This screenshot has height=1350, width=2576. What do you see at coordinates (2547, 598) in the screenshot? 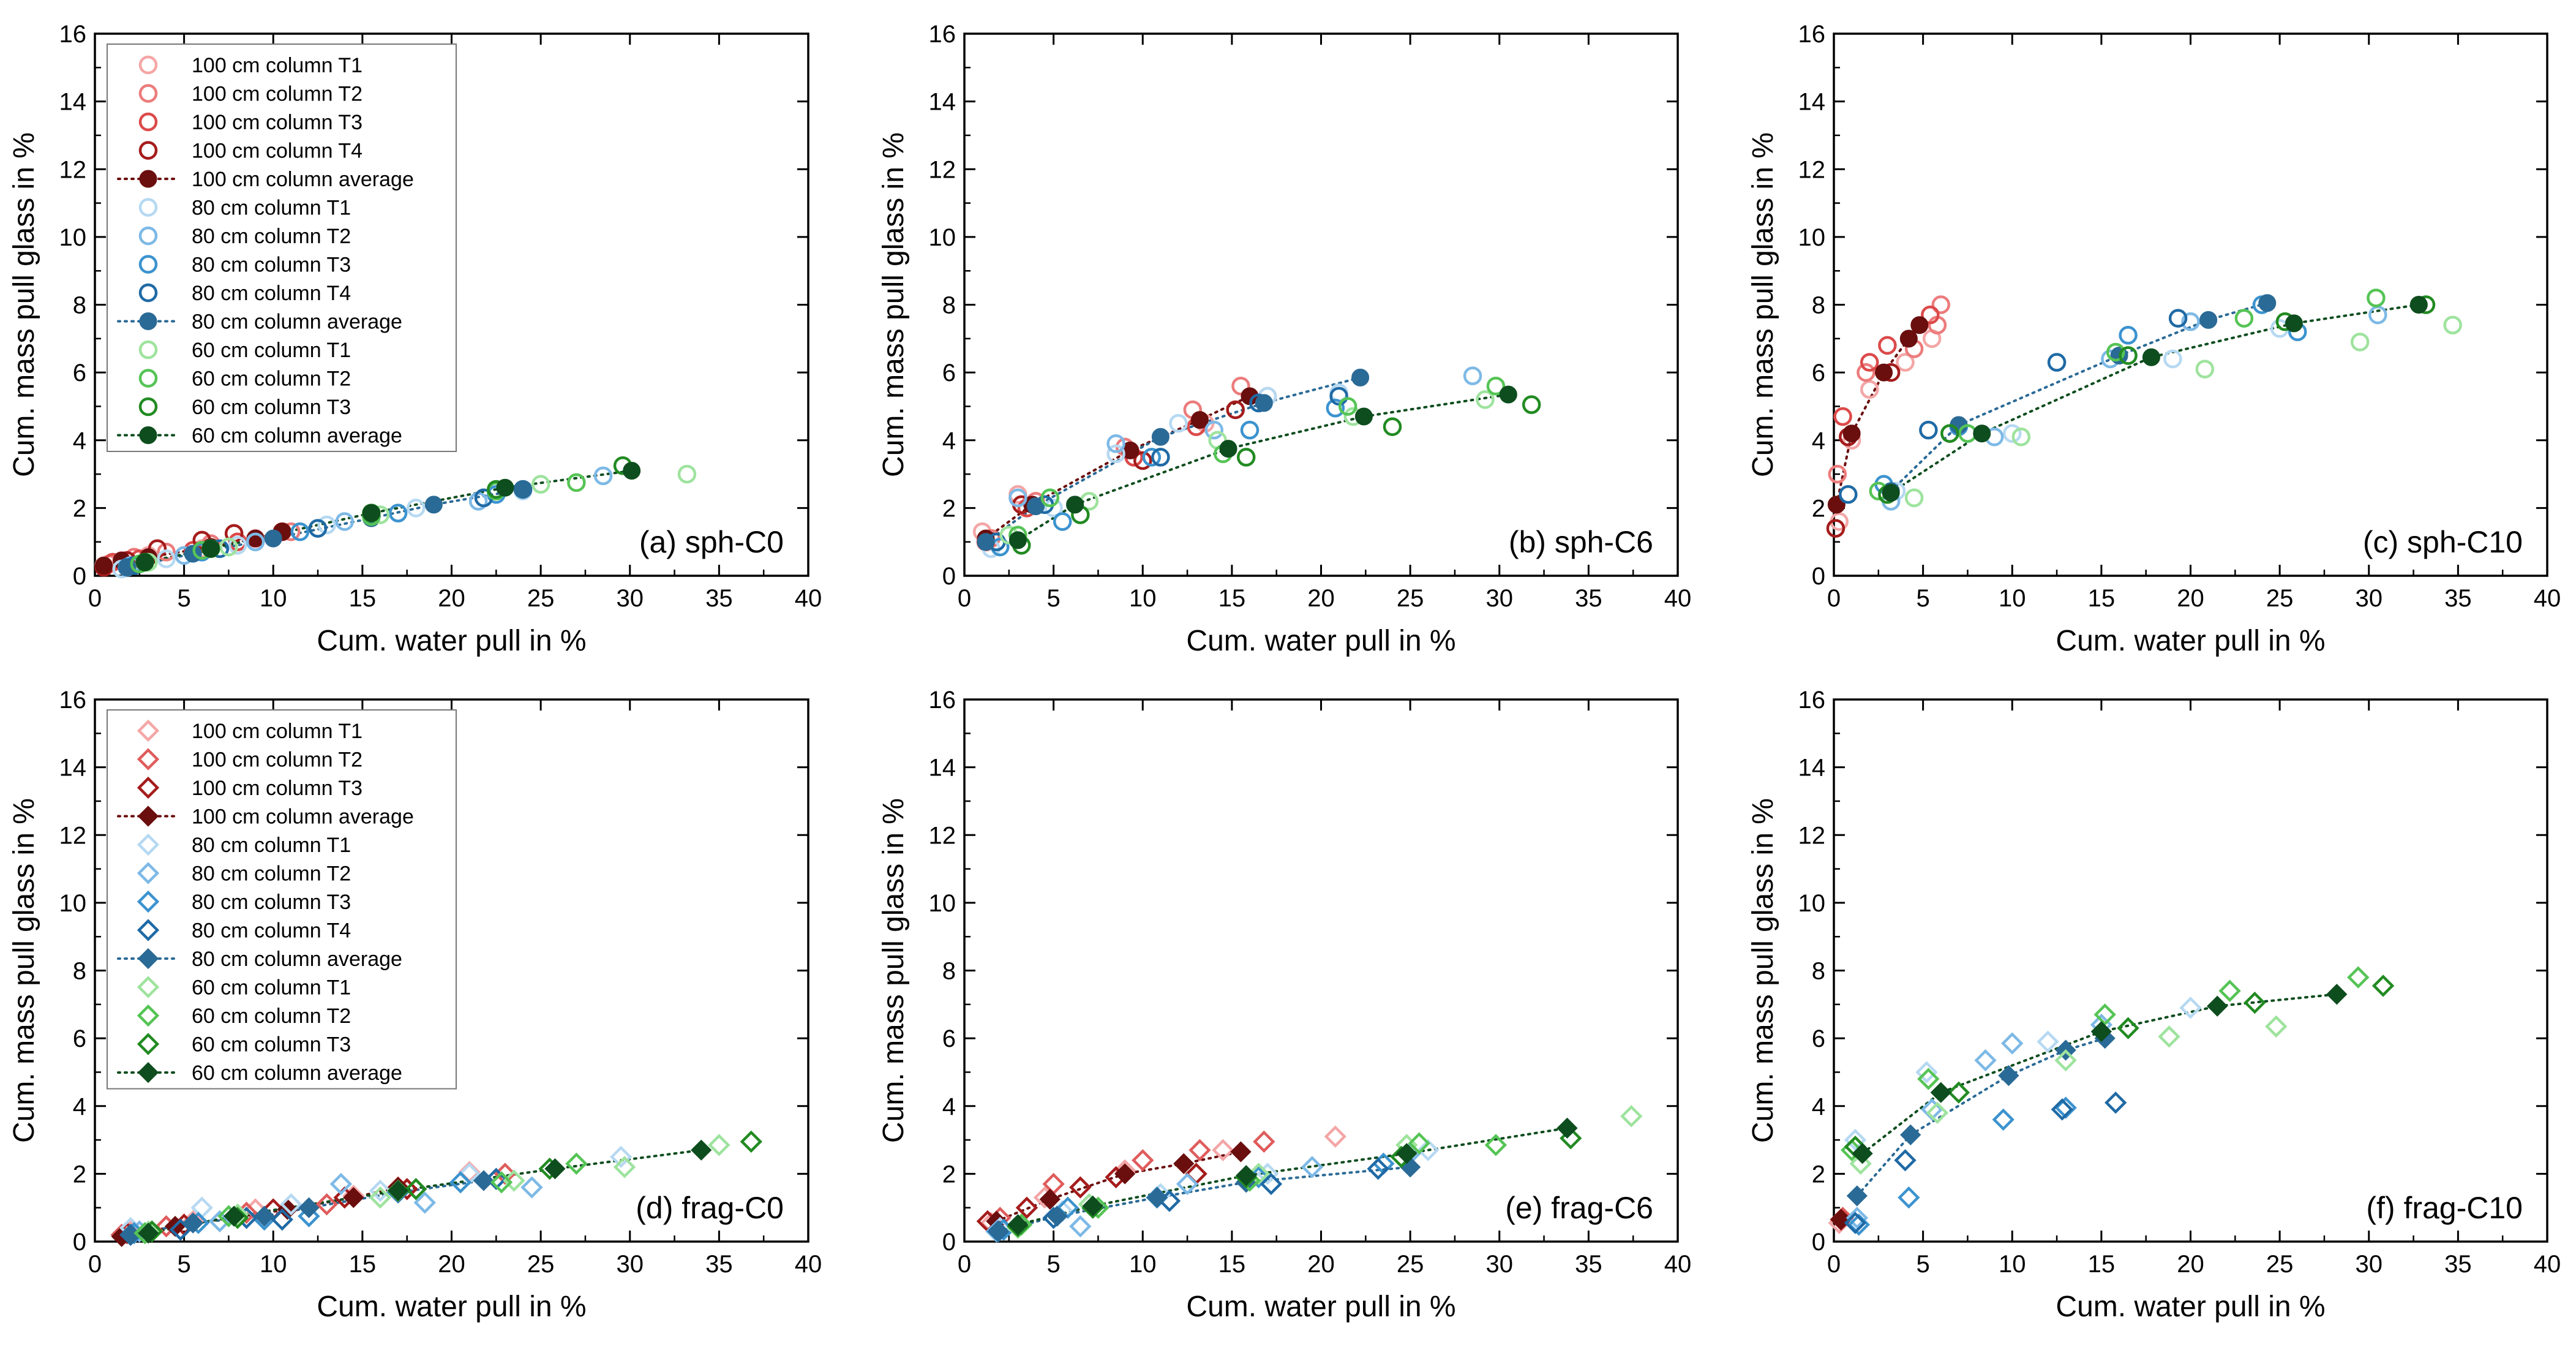
I see `x-tick-label: 40` at bounding box center [2547, 598].